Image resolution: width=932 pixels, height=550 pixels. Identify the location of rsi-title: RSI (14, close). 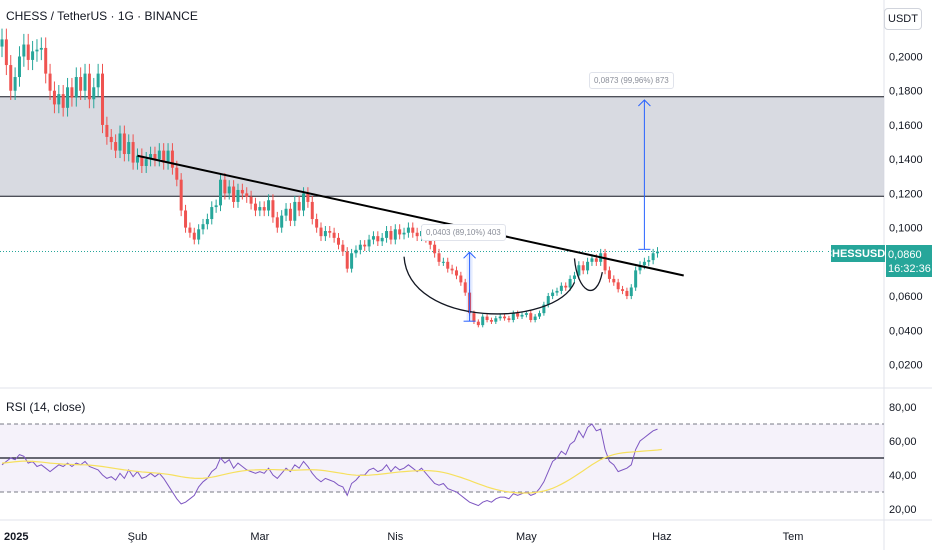
(46, 407).